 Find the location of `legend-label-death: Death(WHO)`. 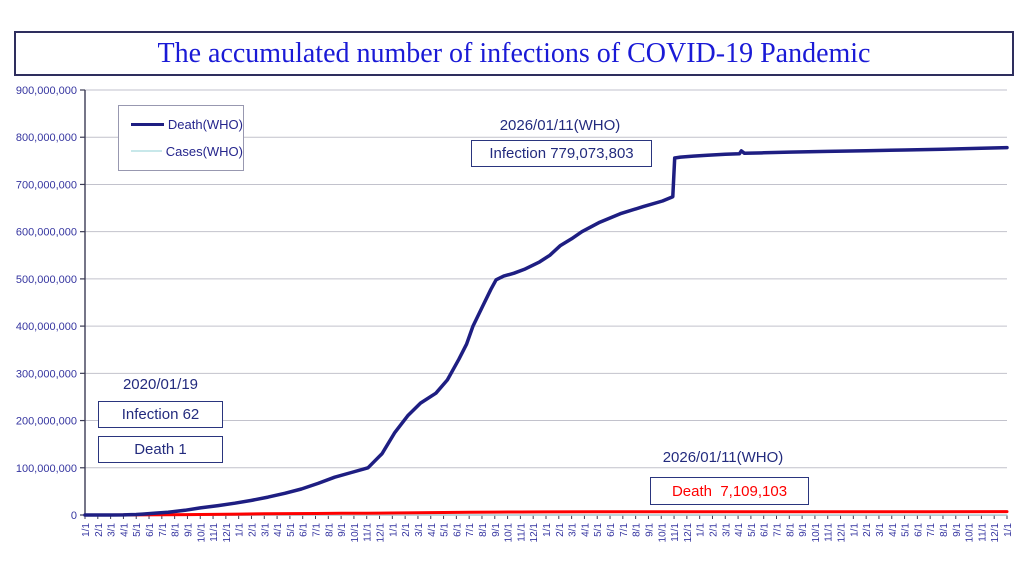

legend-label-death: Death(WHO) is located at coordinates (205, 125).